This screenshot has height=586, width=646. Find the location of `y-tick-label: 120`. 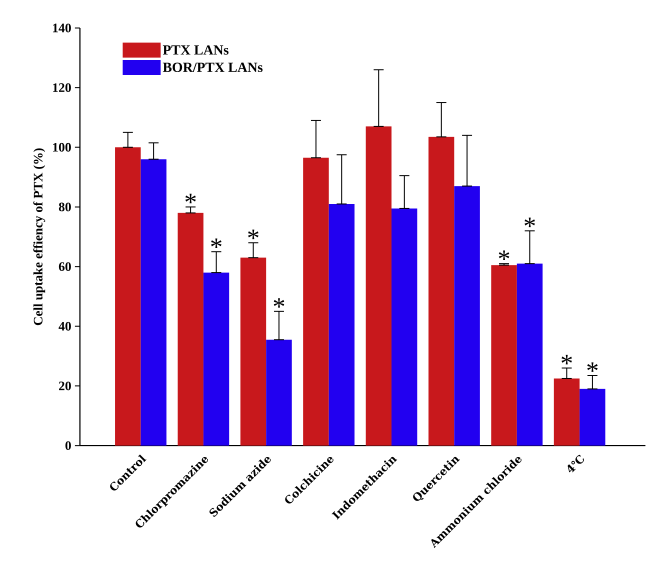

y-tick-label: 120 is located at coordinates (62, 87).